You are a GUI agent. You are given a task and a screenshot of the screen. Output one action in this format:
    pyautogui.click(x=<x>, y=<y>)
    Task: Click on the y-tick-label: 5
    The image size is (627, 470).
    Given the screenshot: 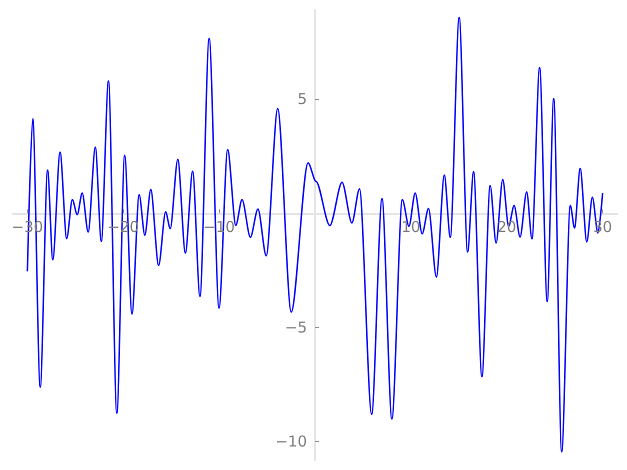 What is the action you would take?
    pyautogui.click(x=302, y=99)
    